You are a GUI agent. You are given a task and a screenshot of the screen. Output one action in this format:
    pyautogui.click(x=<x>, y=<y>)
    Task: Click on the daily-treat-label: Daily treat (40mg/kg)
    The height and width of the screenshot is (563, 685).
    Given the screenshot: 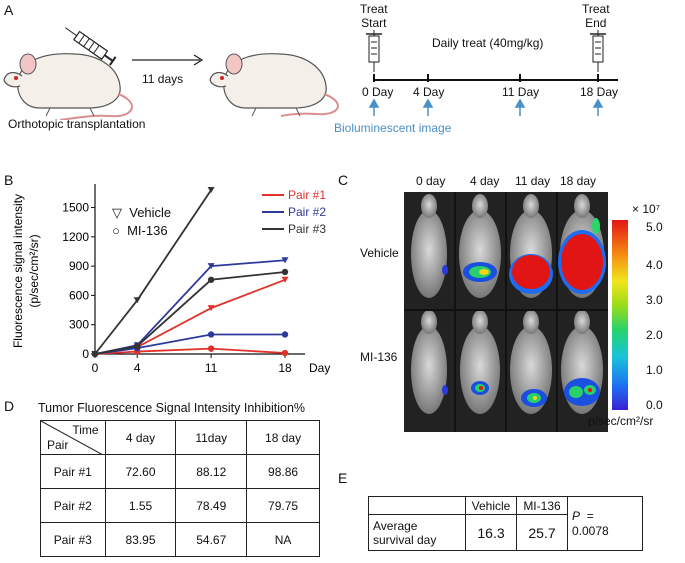 What is the action you would take?
    pyautogui.click(x=488, y=43)
    